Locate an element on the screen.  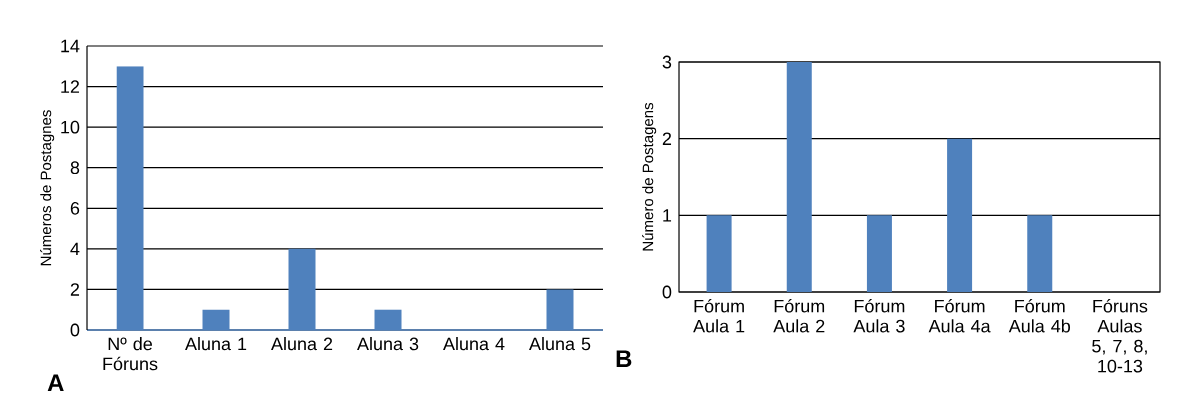
y-tick-label: 10 is located at coordinates (70, 127).